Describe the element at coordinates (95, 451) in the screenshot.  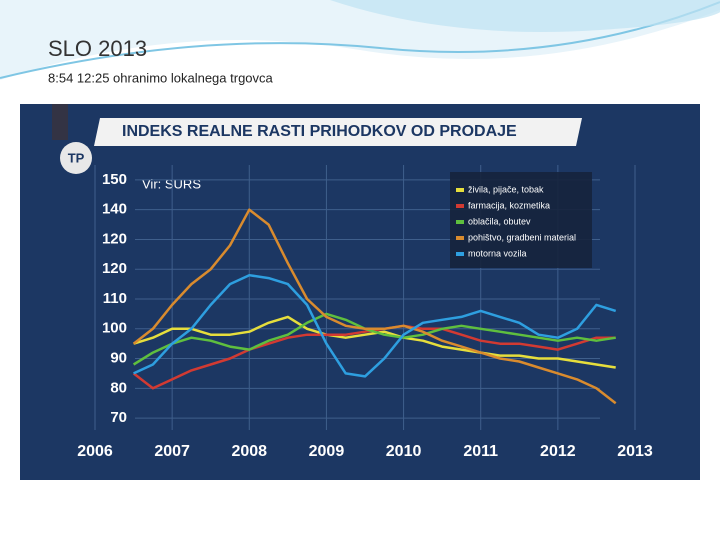
I see `x-tick-label: 2006` at that location.